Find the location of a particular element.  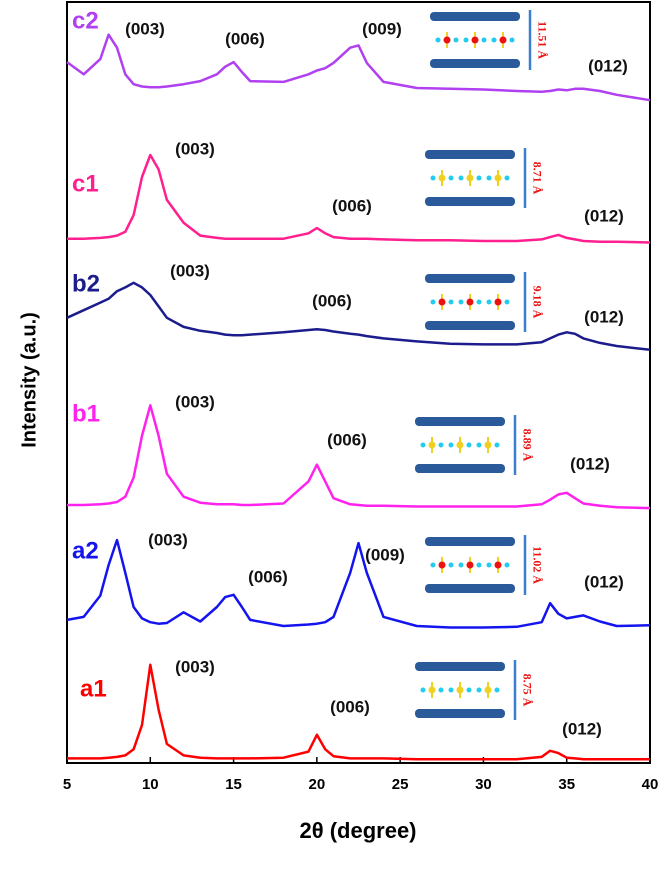

series-label: a1 is located at coordinates (93, 688).